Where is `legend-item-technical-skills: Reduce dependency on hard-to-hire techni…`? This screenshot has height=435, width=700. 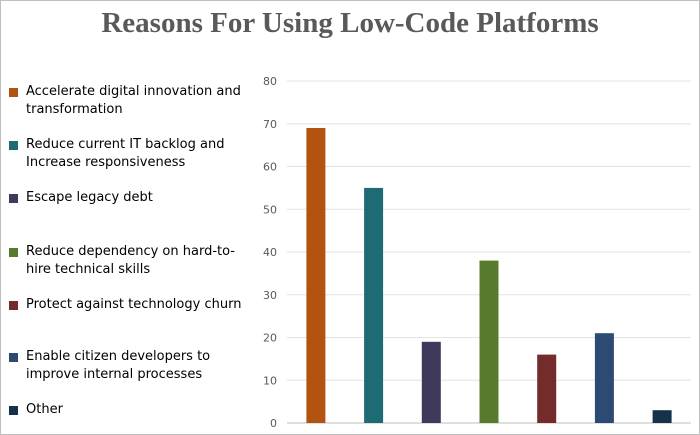 legend-item-technical-skills: Reduce dependency on hard-to-hire techni… is located at coordinates (131, 261).